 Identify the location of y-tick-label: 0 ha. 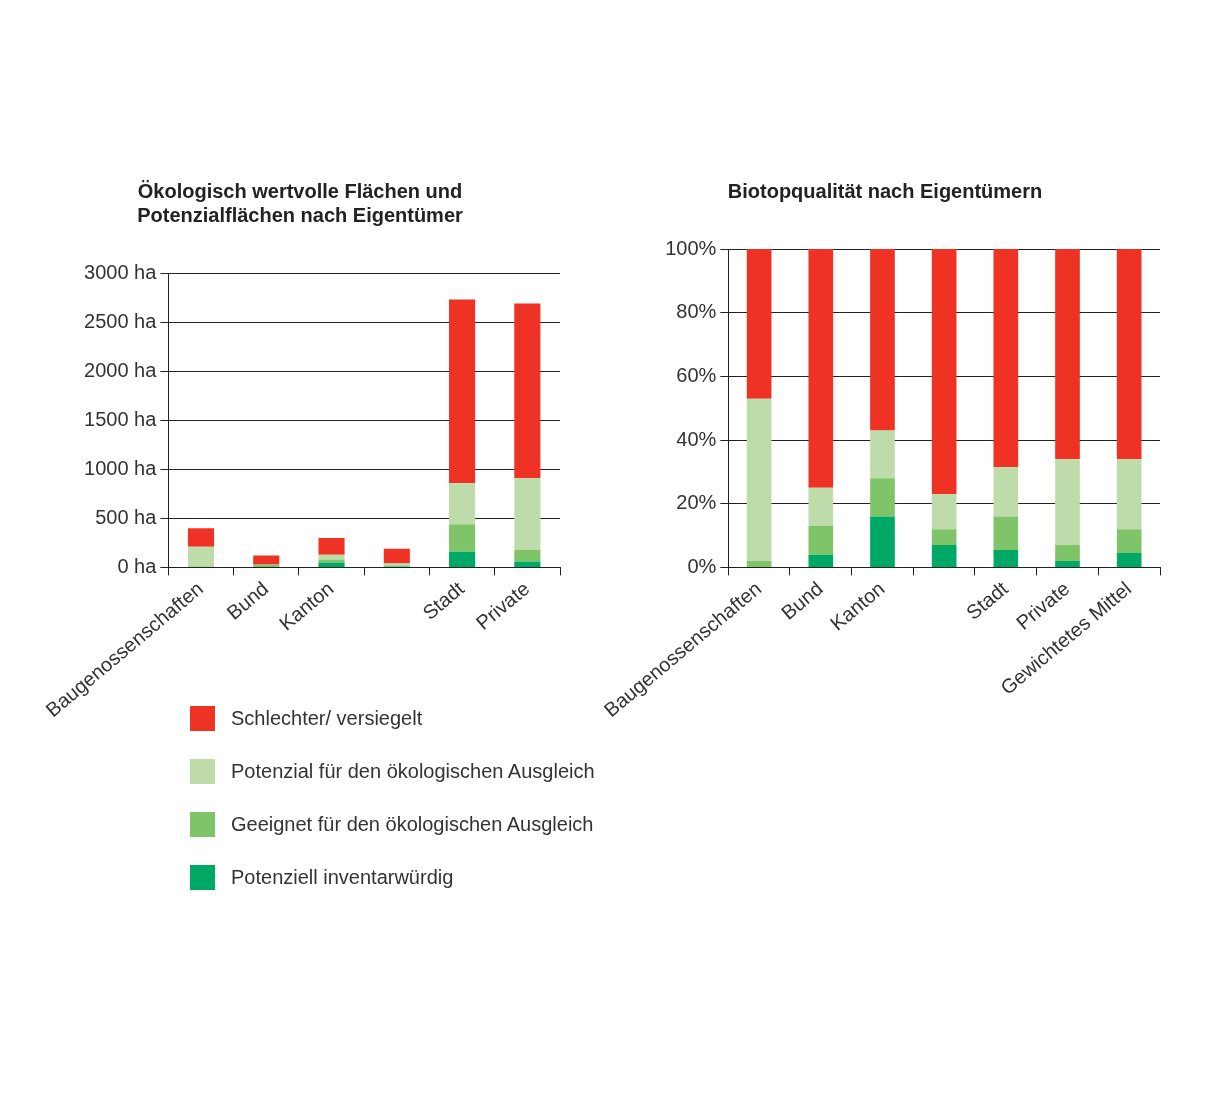
(137, 565).